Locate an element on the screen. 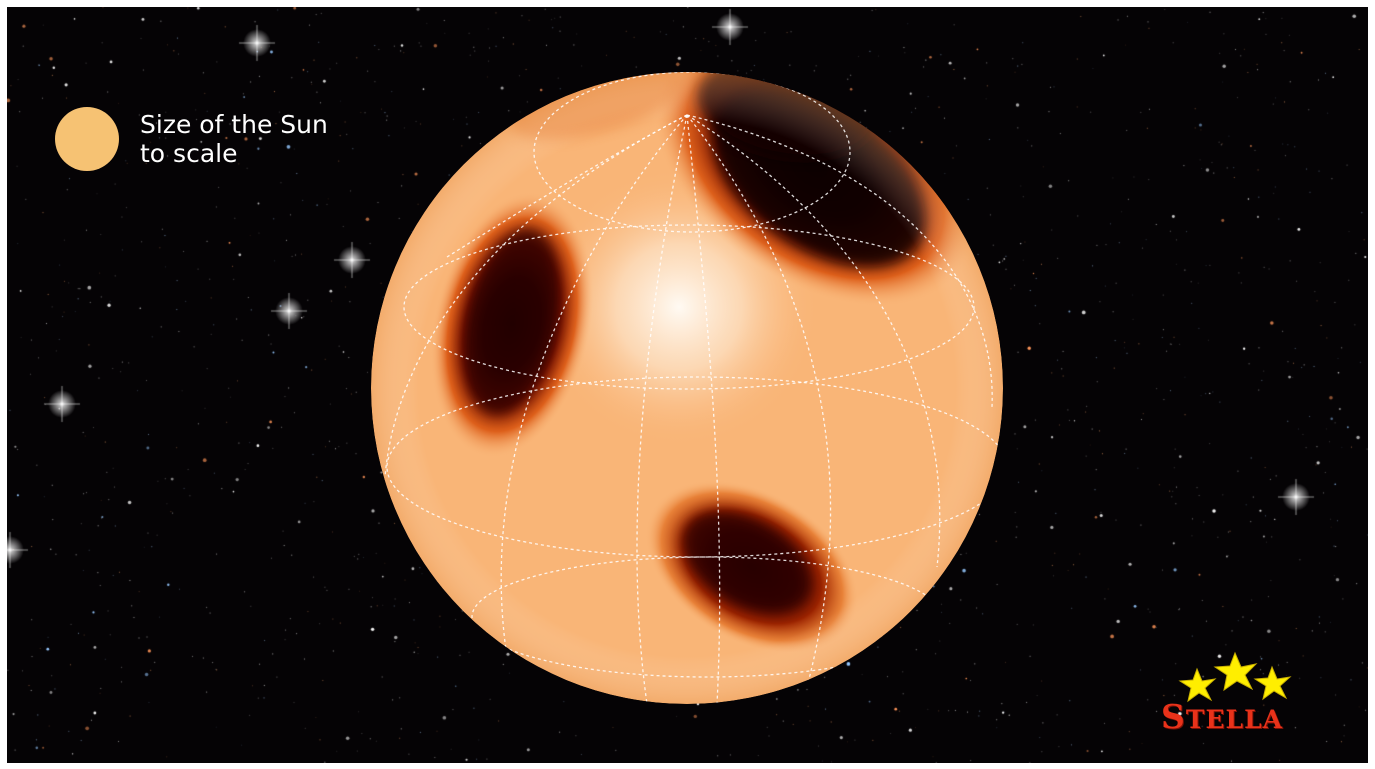 The width and height of the screenshot is (1375, 769). logo-stars is located at coordinates (1235, 677).